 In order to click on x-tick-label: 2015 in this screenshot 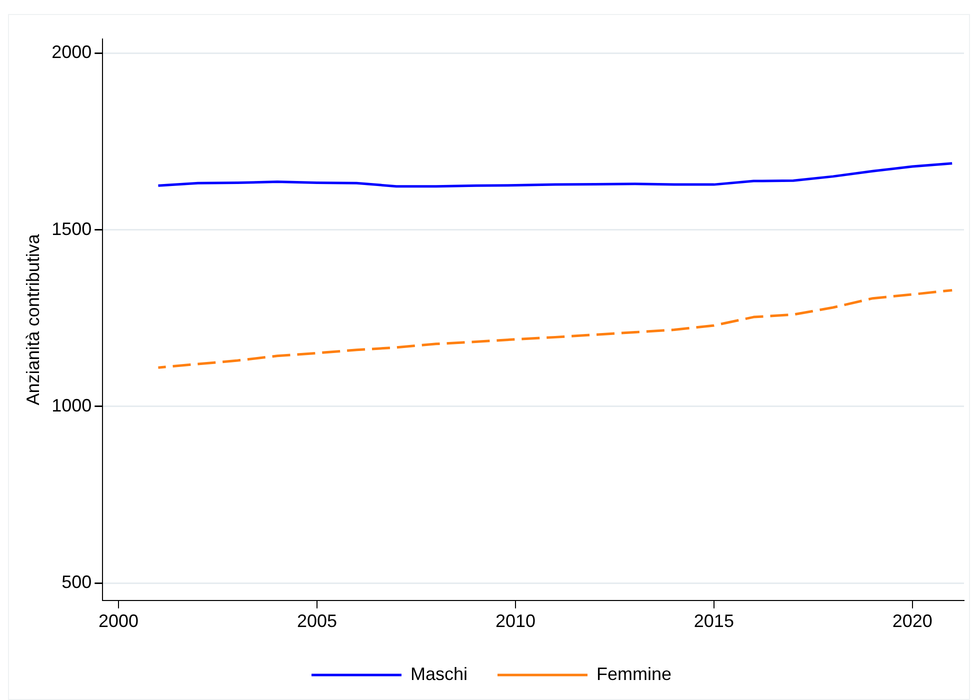, I will do `click(714, 621)`.